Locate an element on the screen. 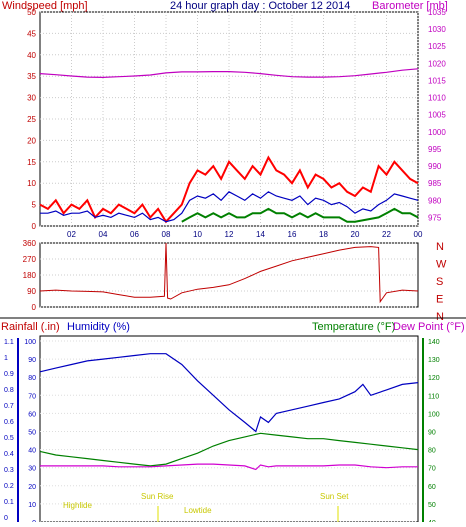  rain-tick-label: 0.2 is located at coordinates (9, 486).